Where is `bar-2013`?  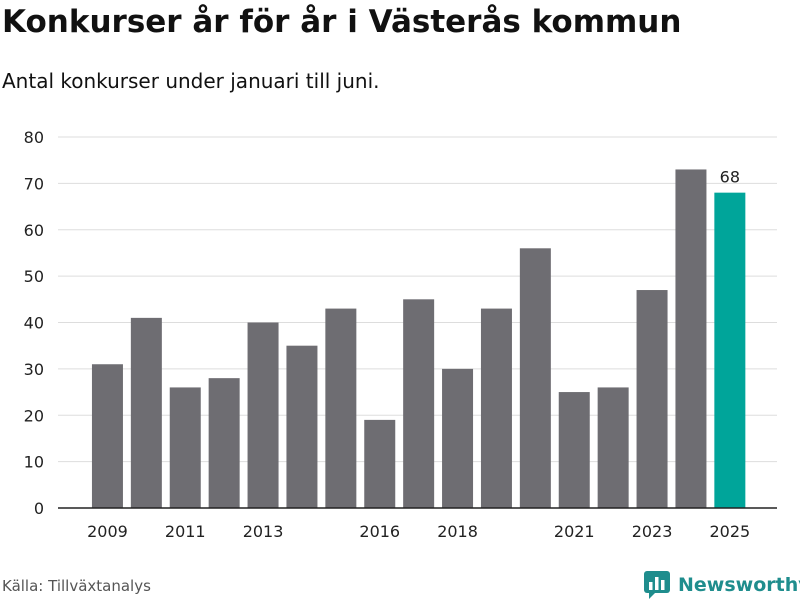
bar-2013 is located at coordinates (263, 415).